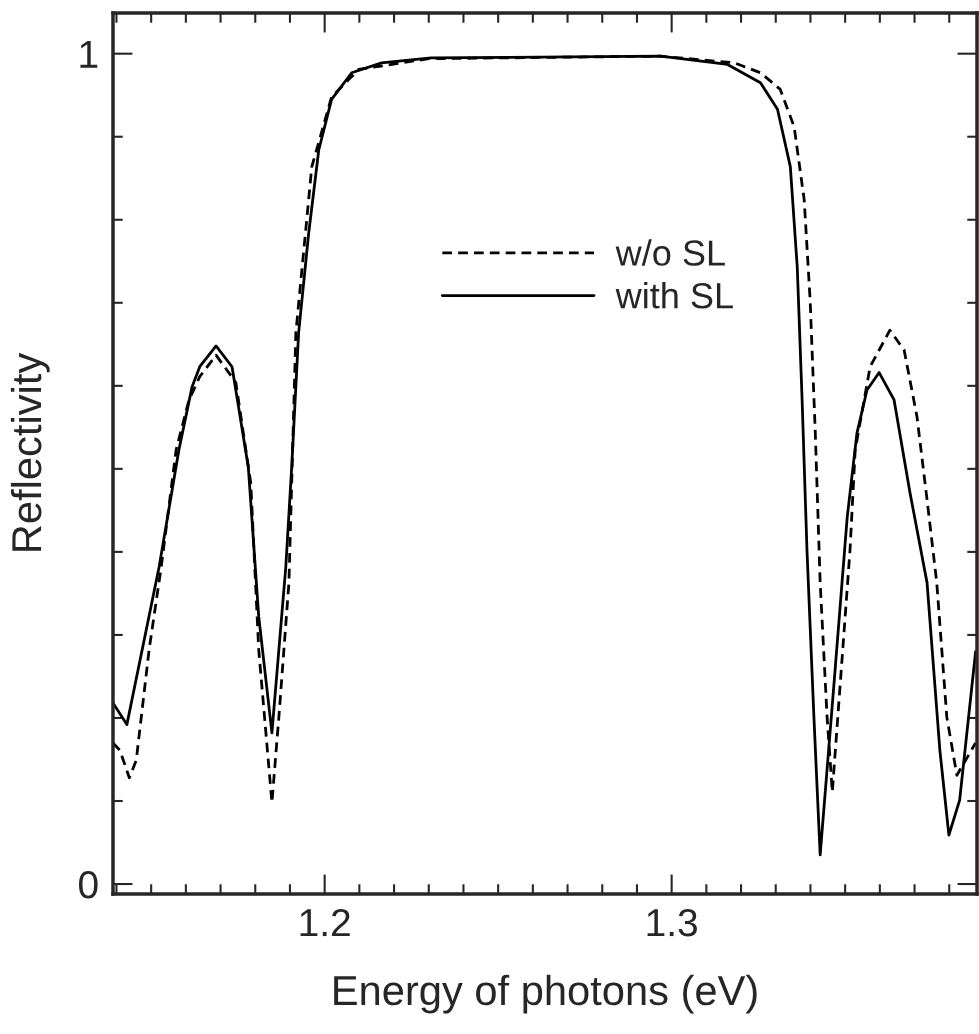 The image size is (979, 1034). Describe the element at coordinates (88, 884) in the screenshot. I see `y-tick-label: 0` at that location.